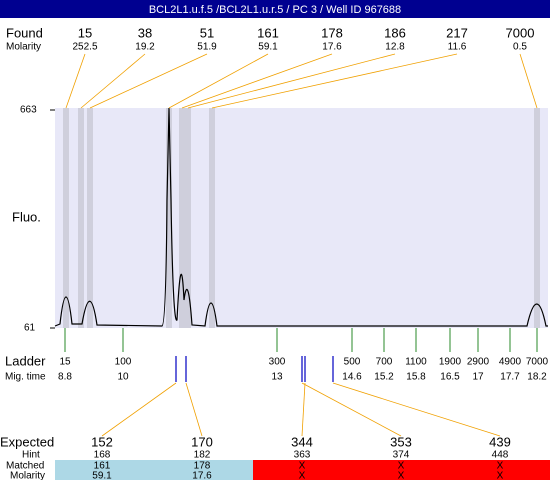  I want to click on ladder-size: 4900, so click(510, 362).